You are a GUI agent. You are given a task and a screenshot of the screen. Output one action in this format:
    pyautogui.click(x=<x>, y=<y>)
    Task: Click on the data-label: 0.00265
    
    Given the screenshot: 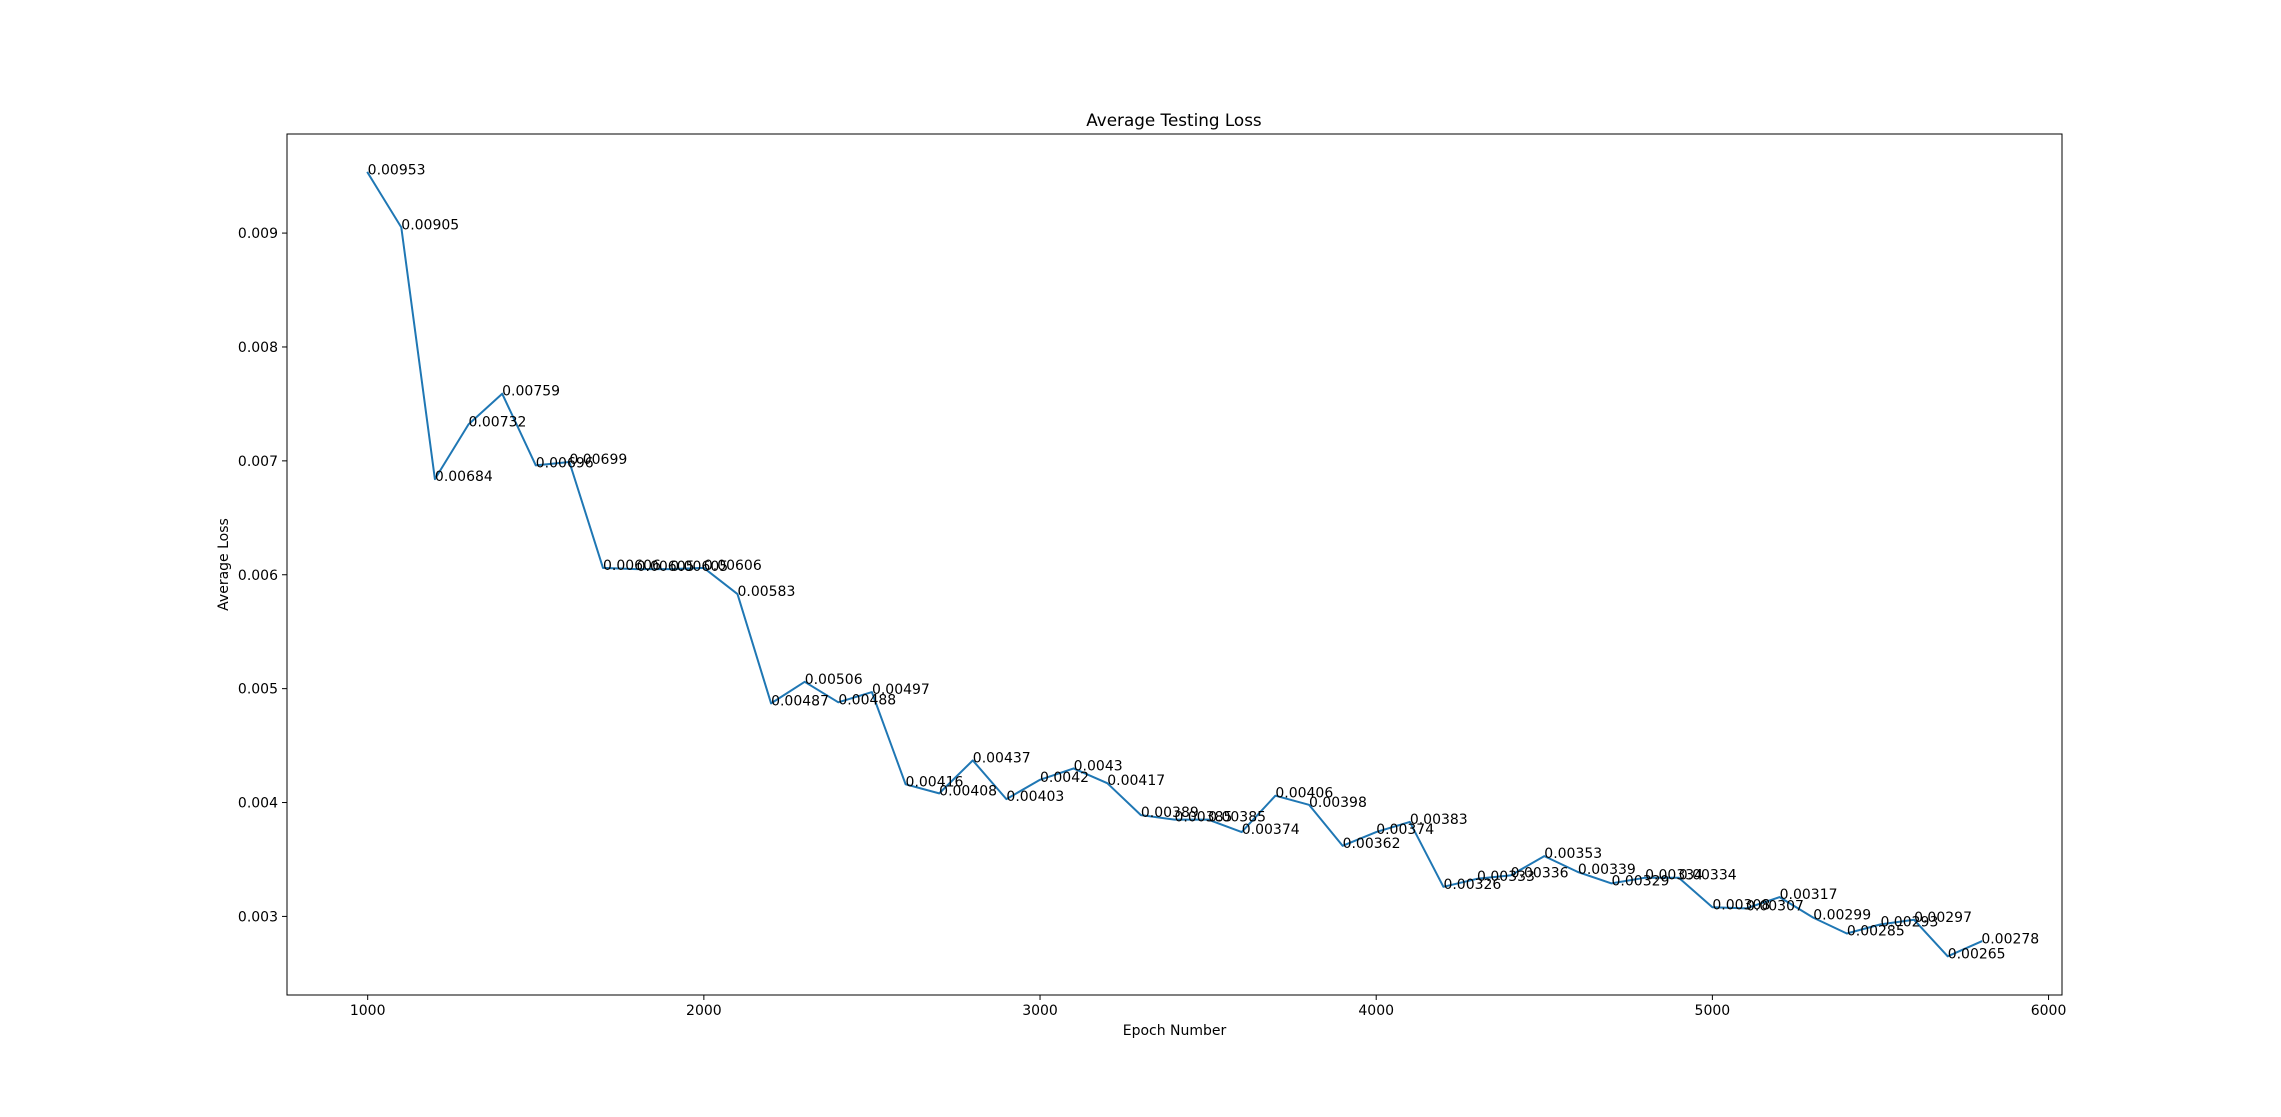 What is the action you would take?
    pyautogui.click(x=1977, y=954)
    